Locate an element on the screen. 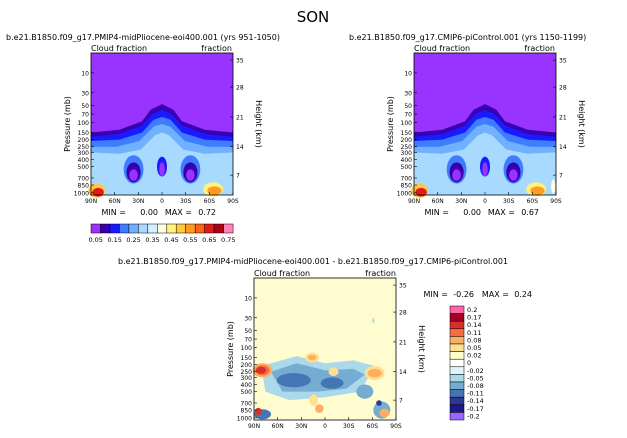 Image resolution: width=627 pixels, height=438 pixels. panel-3-y2tick-label: 21 is located at coordinates (403, 342).